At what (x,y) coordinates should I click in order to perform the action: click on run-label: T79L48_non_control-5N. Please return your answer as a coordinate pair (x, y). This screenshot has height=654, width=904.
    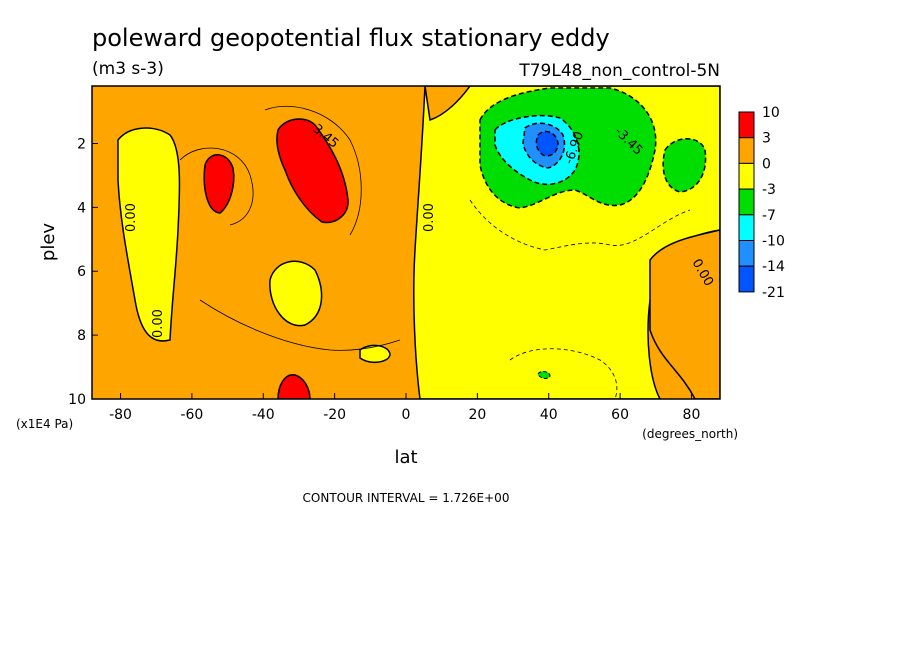
    Looking at the image, I should click on (619, 71).